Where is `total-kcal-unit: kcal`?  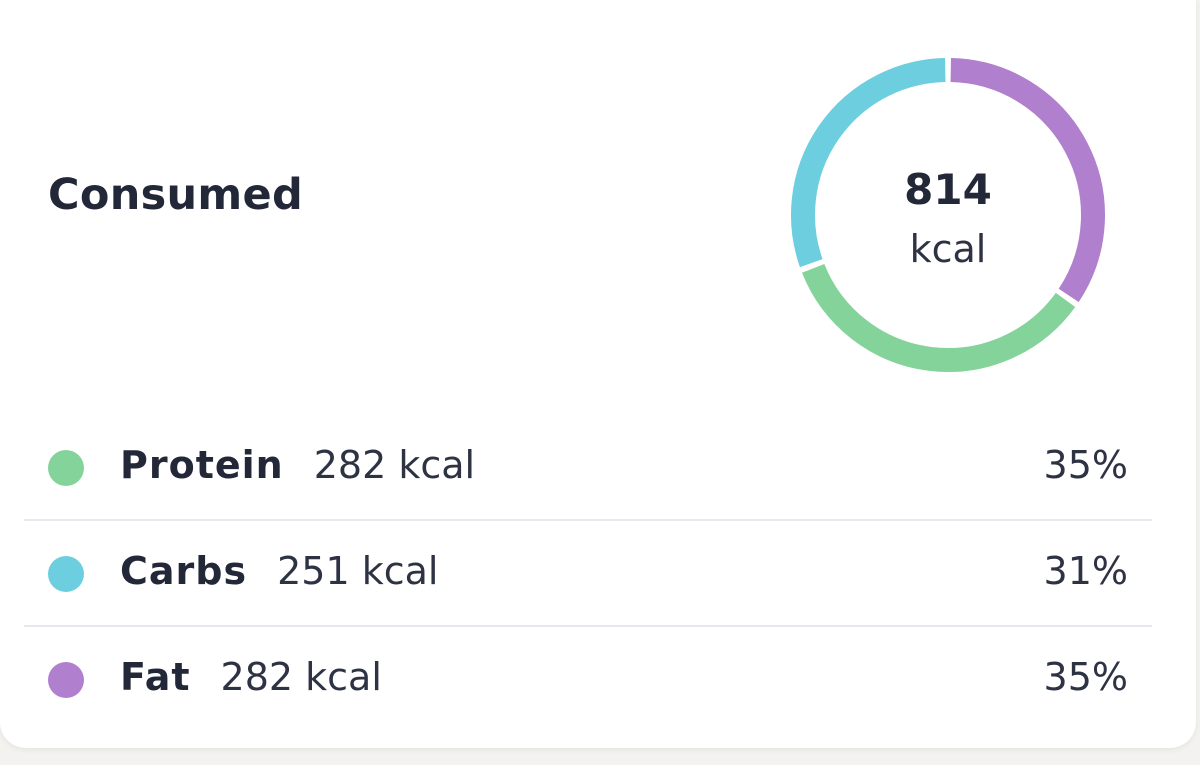
total-kcal-unit: kcal is located at coordinates (948, 249).